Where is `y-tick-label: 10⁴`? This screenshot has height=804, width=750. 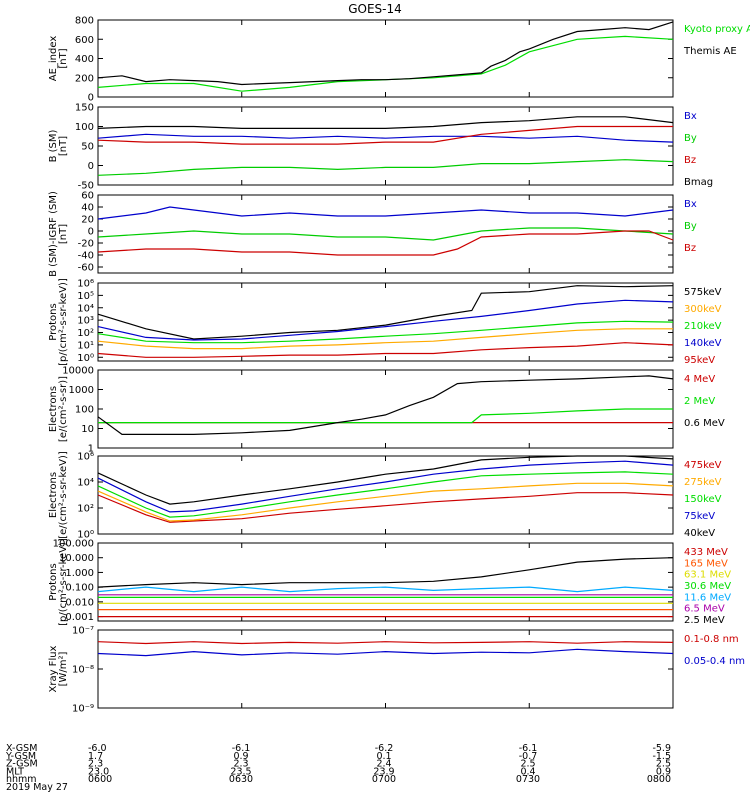 y-tick-label: 10⁴ is located at coordinates (85, 308).